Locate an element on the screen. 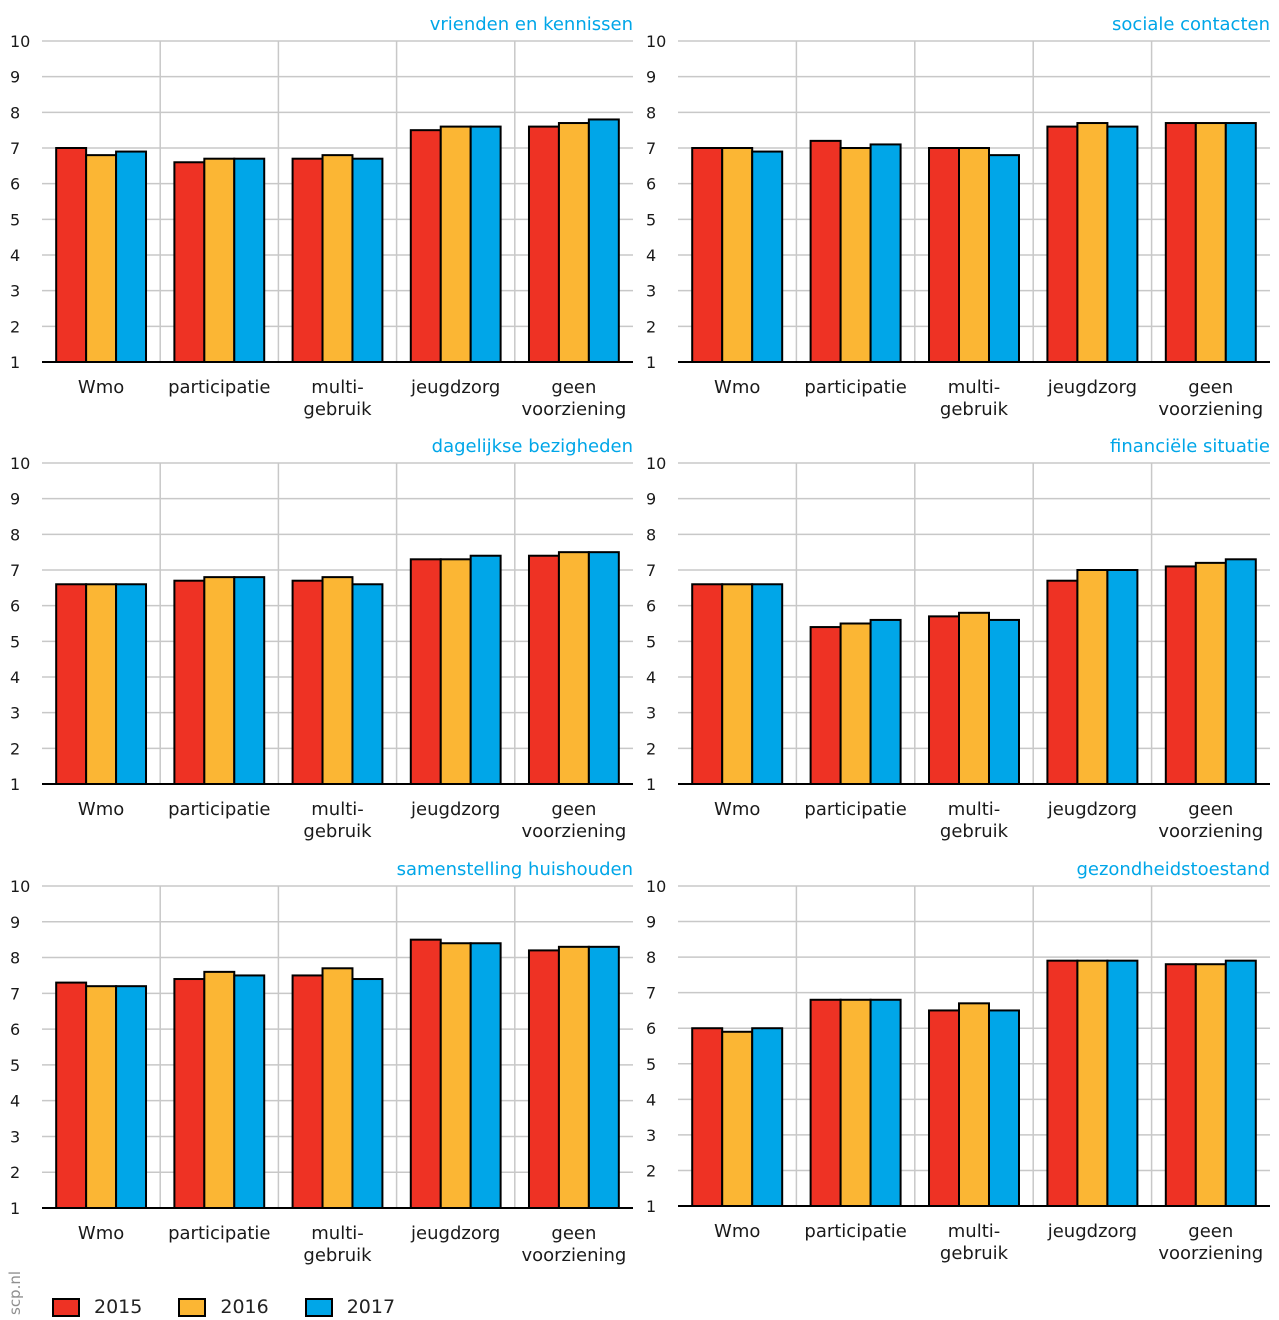  chart-title: samenstelling huishouden is located at coordinates (515, 869).